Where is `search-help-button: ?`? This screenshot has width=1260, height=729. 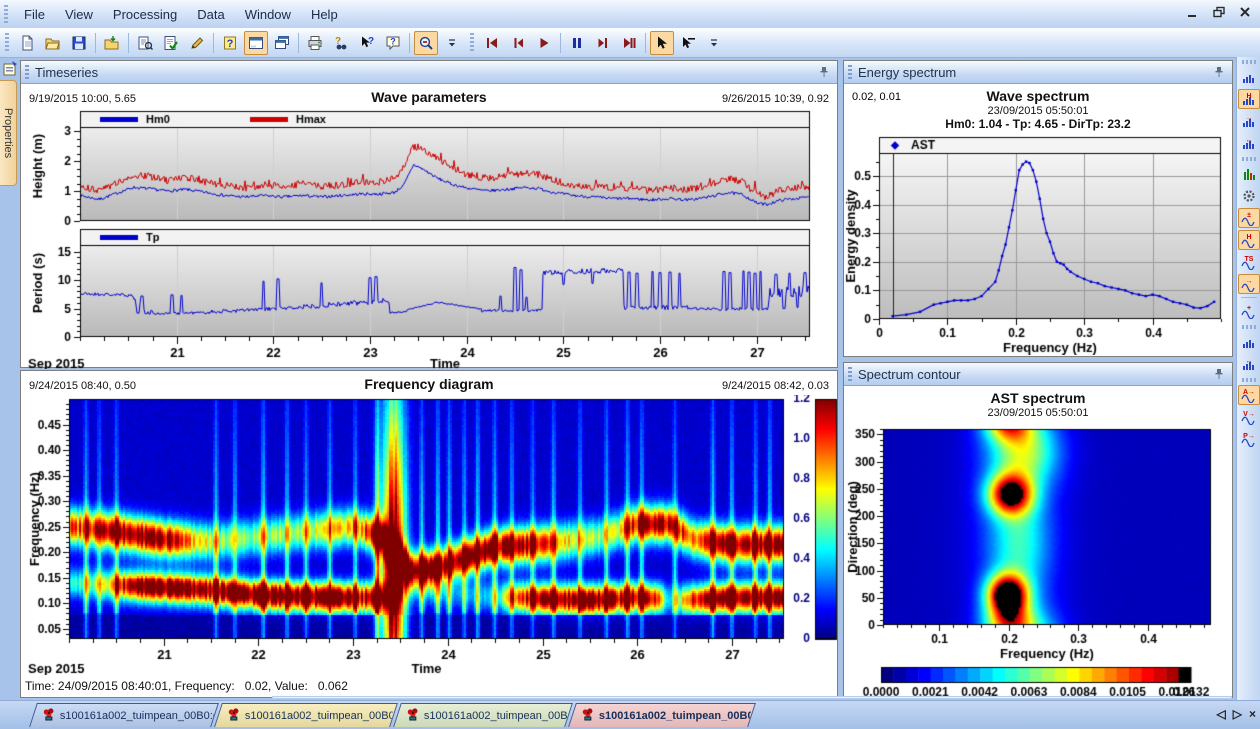
search-help-button: ? is located at coordinates (341, 43).